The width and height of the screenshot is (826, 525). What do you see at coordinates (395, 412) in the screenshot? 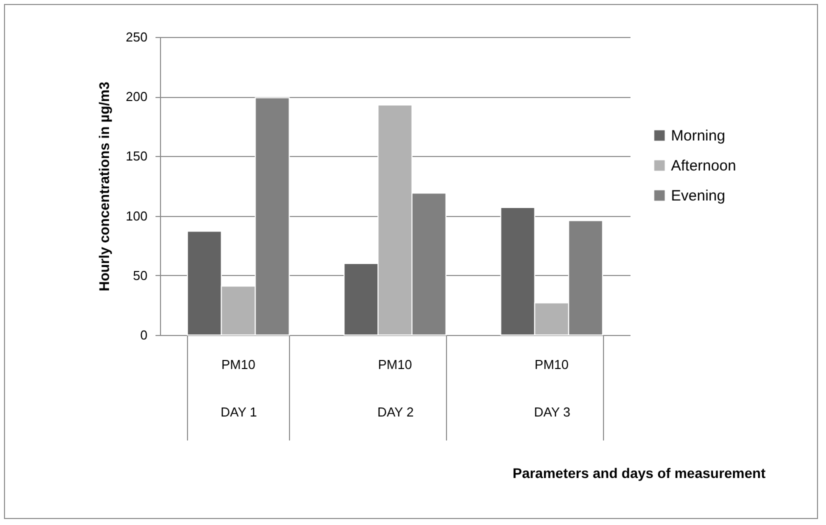
I see `x-tick-label: DAY 2` at bounding box center [395, 412].